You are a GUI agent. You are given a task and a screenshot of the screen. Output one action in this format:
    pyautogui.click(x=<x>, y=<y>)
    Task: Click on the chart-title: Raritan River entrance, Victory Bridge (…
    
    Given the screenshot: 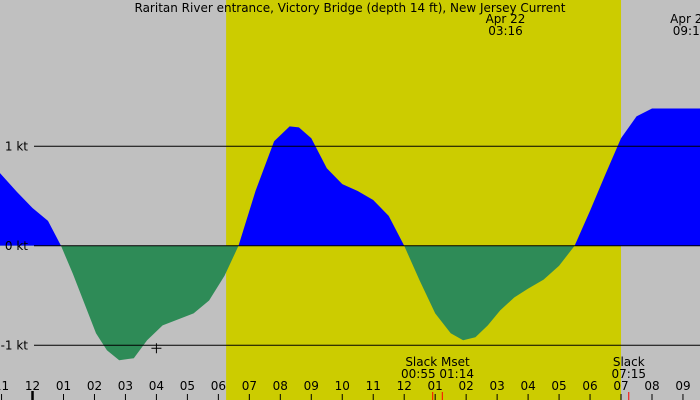 What is the action you would take?
    pyautogui.click(x=350, y=8)
    